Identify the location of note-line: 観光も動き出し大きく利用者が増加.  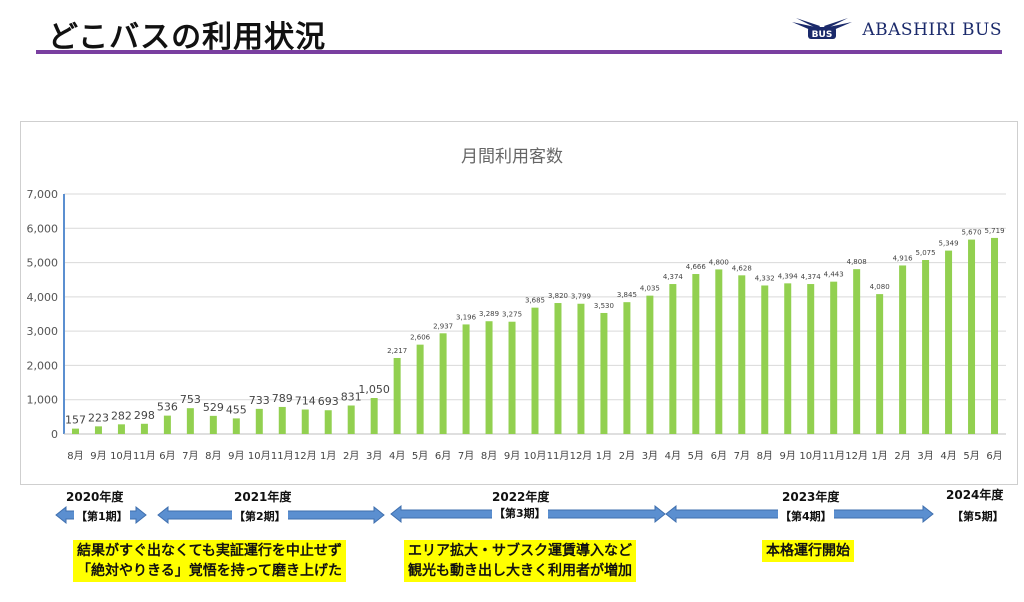
(520, 571).